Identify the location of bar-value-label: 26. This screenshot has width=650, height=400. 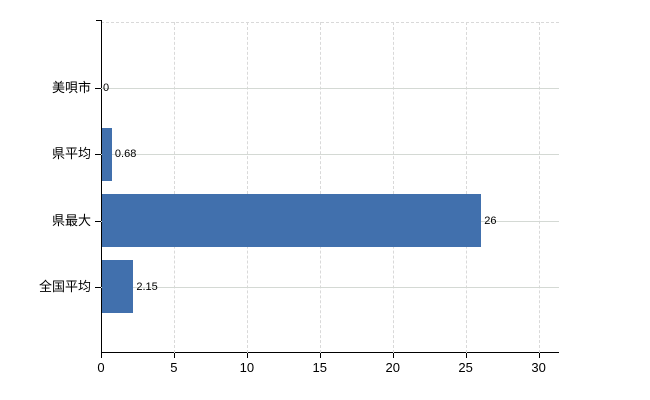
(490, 220).